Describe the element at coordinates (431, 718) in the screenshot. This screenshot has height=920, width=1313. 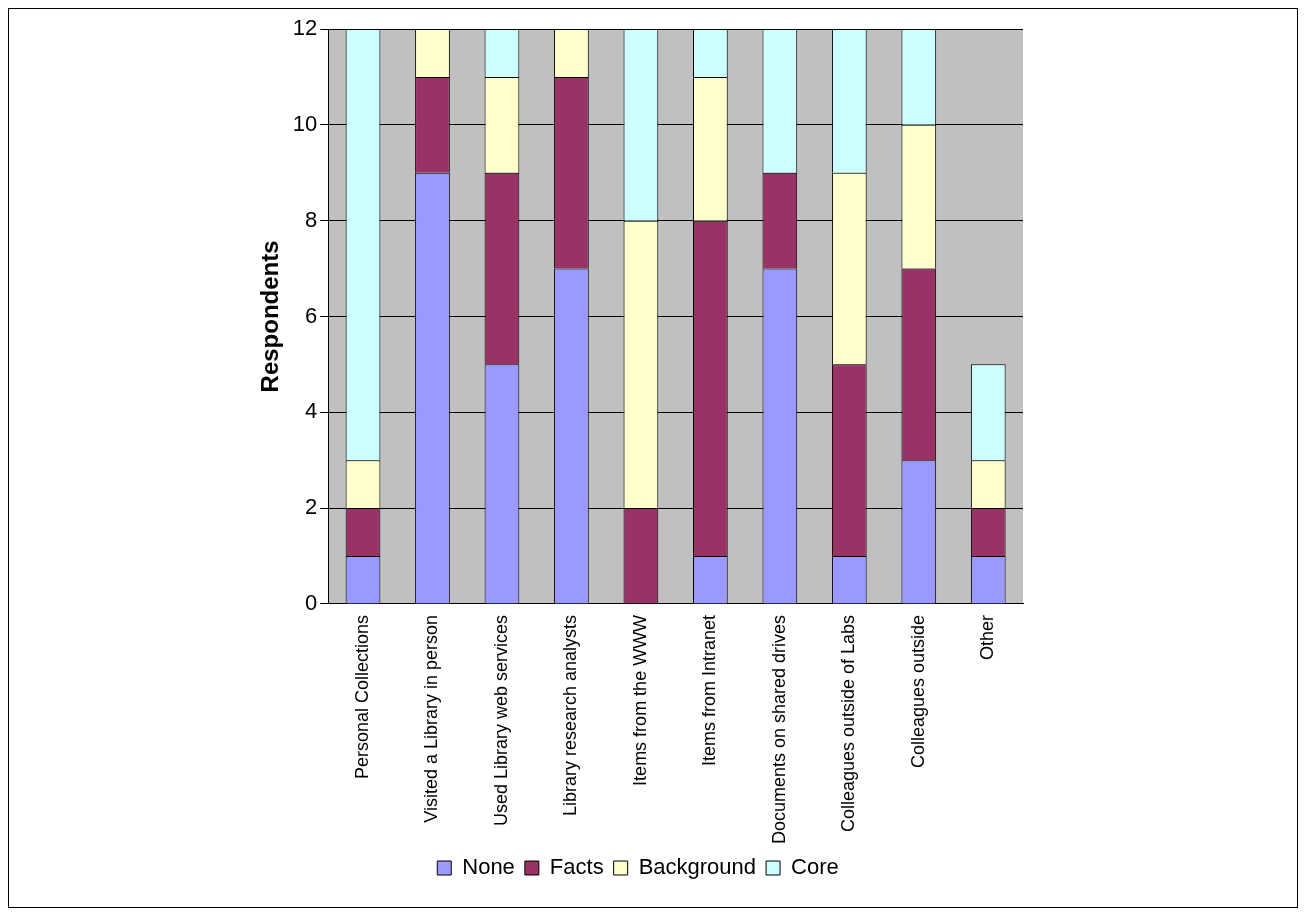
I see `x-tick-label: Visited a Library in person` at that location.